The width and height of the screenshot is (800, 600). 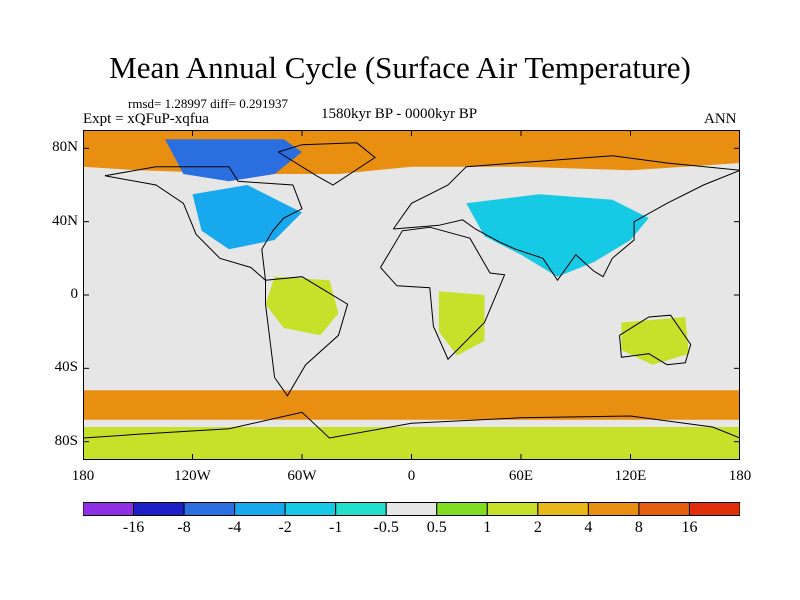 I want to click on region-amazon-warming, so click(x=302, y=306).